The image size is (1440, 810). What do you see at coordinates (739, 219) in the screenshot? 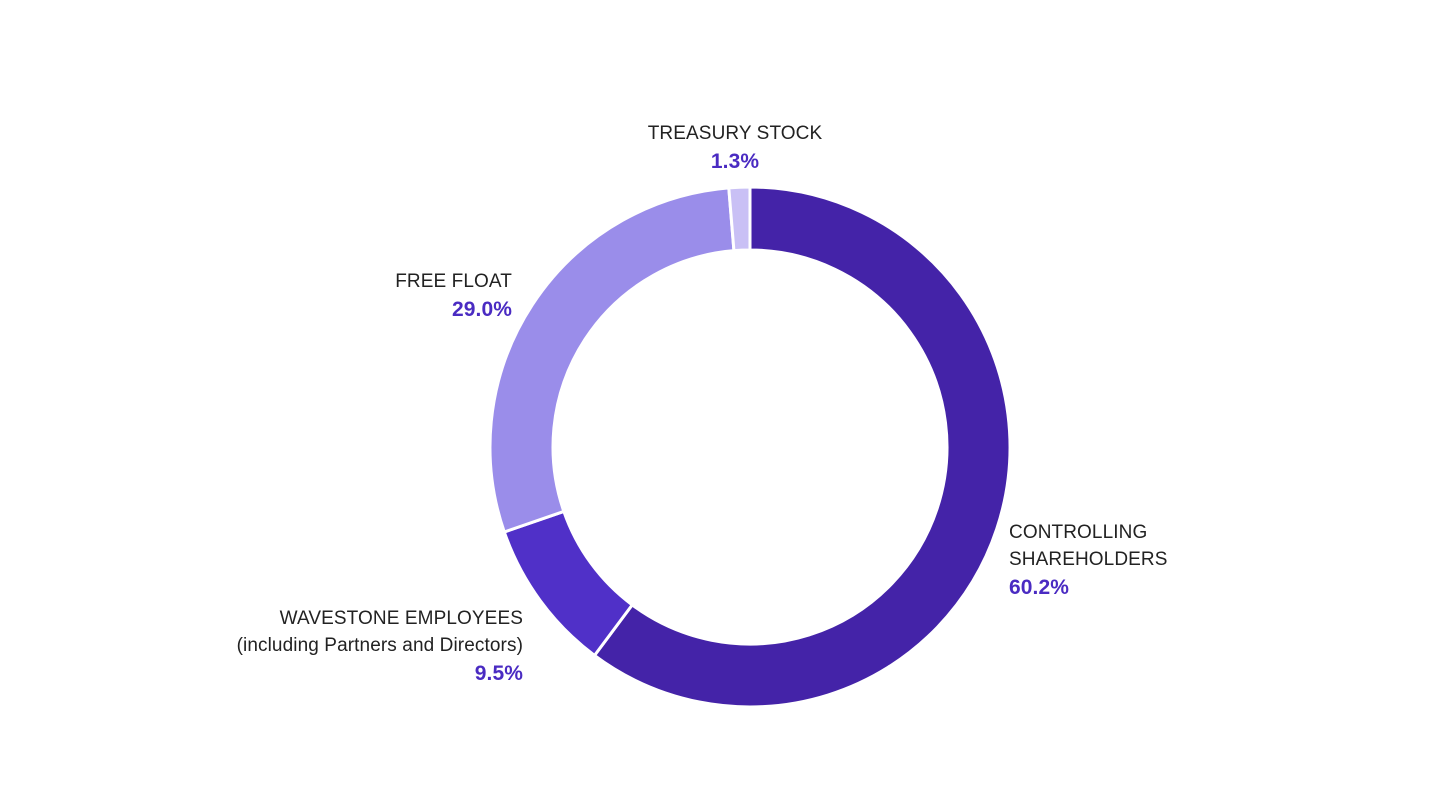
I see `slice-treasury-stock` at bounding box center [739, 219].